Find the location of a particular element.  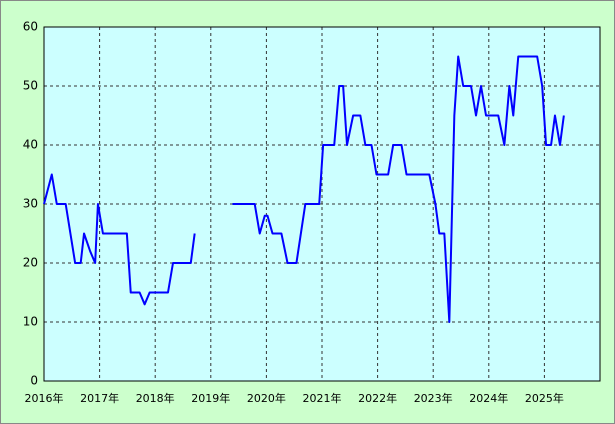

x-tick-label: 2021年 is located at coordinates (322, 398).